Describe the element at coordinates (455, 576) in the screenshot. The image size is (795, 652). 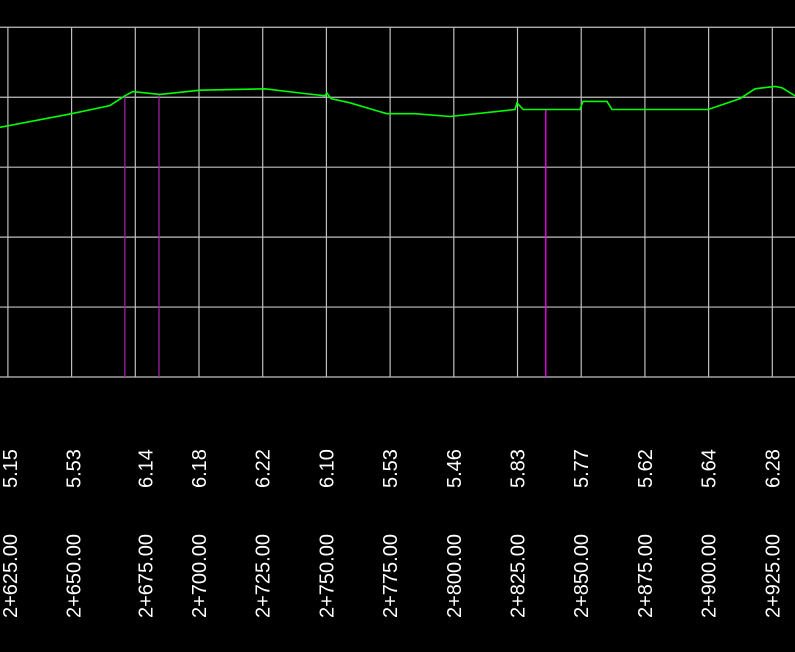
I see `station-label: 2+800.00` at that location.